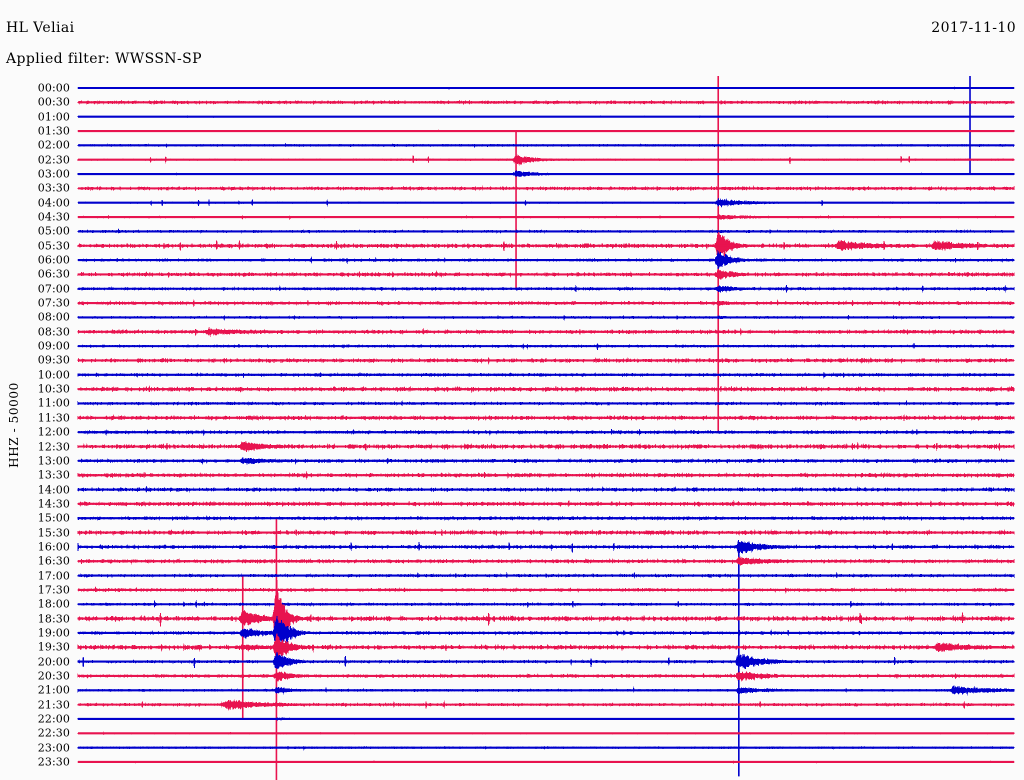 The height and width of the screenshot is (780, 1024). I want to click on time-tick-label: 16:00, so click(53, 547).